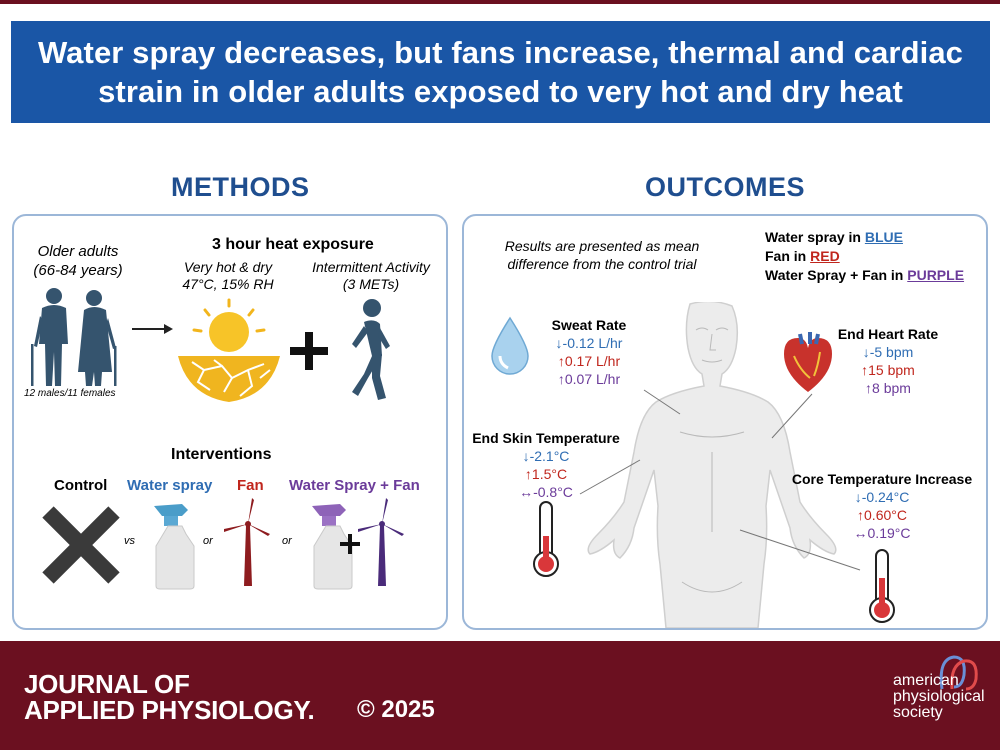 The width and height of the screenshot is (1000, 750). Describe the element at coordinates (888, 334) in the screenshot. I see `heart-rate-label: End Heart Rate` at that location.